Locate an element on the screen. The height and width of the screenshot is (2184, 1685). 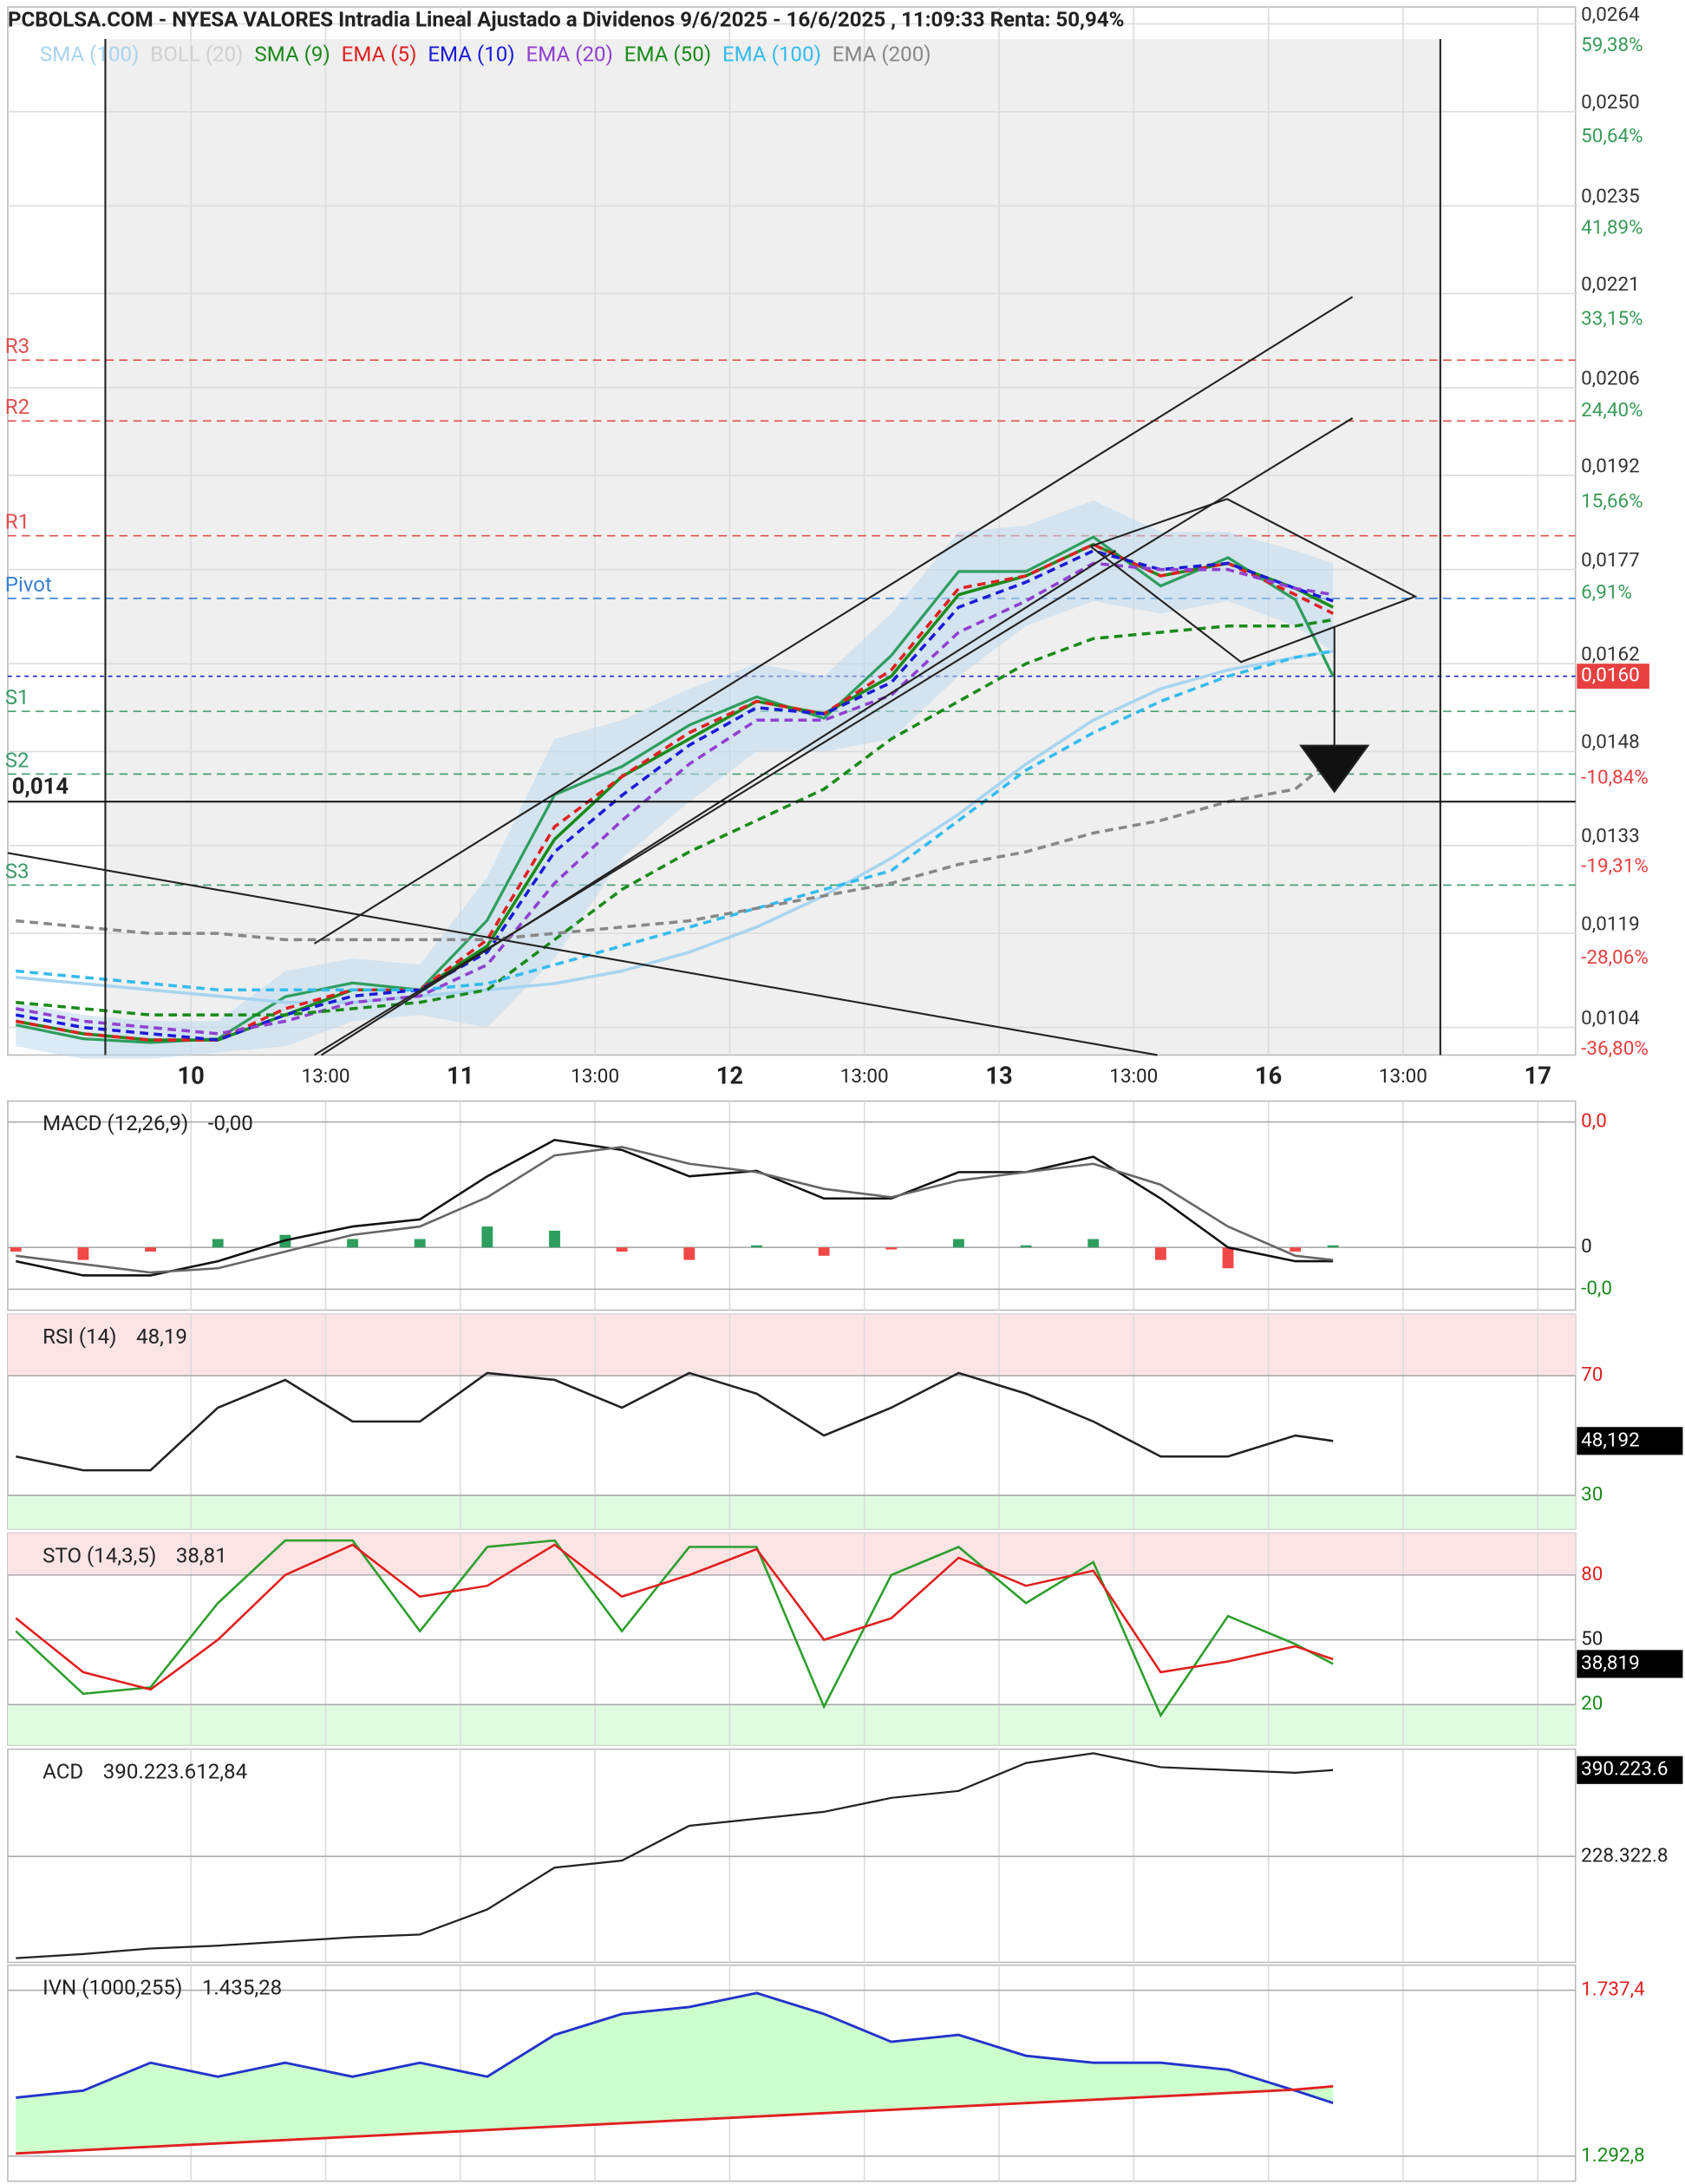
panel-value: 1.435,28 is located at coordinates (242, 1987).